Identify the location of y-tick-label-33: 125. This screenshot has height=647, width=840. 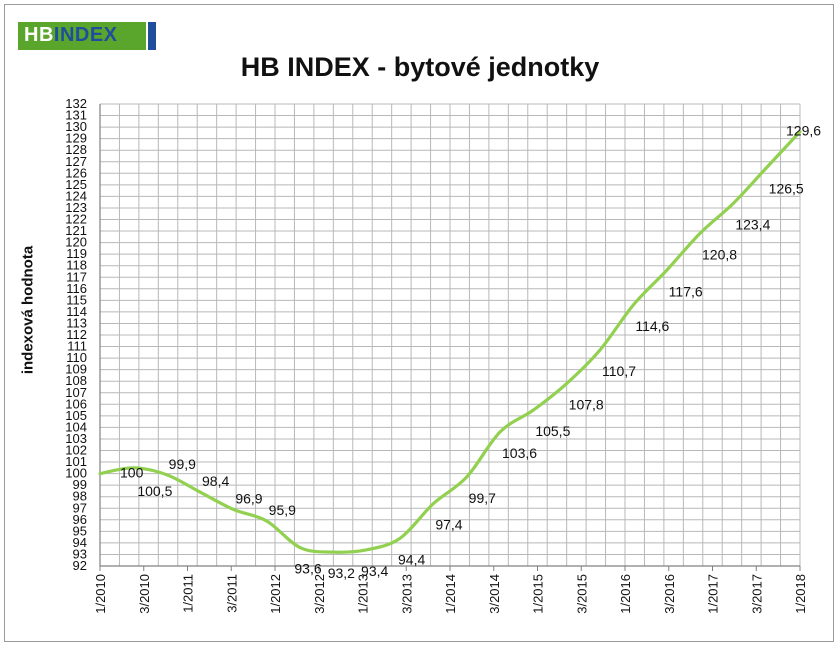
(76, 184).